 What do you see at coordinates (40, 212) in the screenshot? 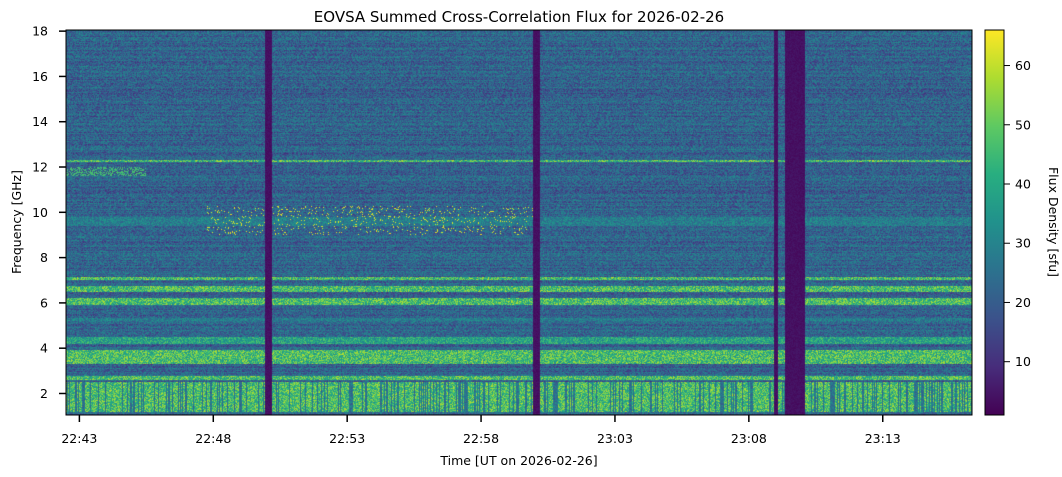
I see `y-tick-label: 10` at bounding box center [40, 212].